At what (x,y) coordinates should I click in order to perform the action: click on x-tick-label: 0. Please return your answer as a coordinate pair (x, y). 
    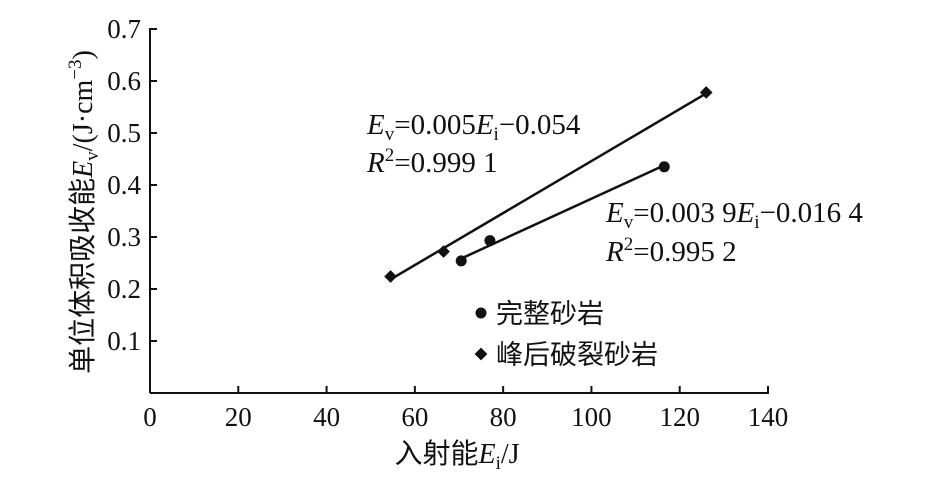
    Looking at the image, I should click on (150, 417).